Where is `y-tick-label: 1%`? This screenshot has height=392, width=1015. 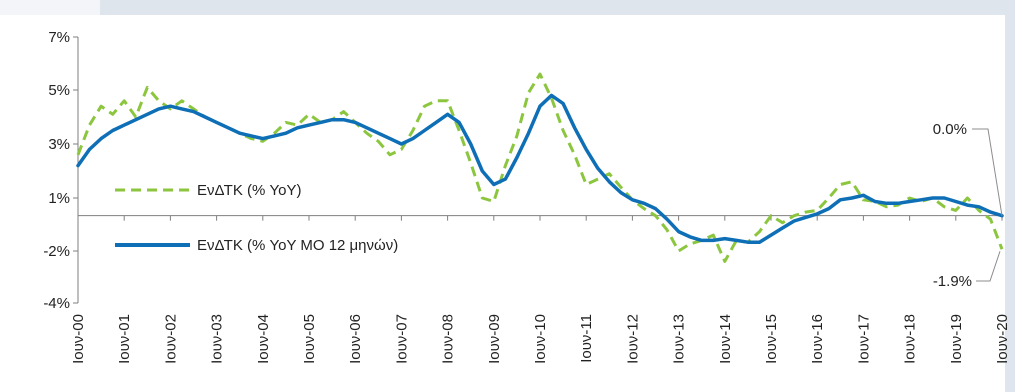 y-tick-label: 1% is located at coordinates (59, 198).